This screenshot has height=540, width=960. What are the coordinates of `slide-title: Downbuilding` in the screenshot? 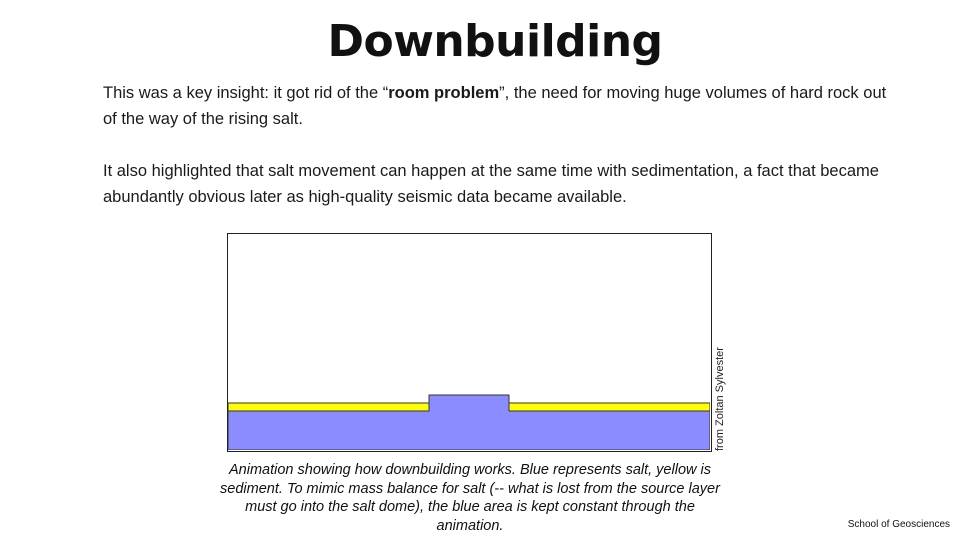 It's located at (495, 41).